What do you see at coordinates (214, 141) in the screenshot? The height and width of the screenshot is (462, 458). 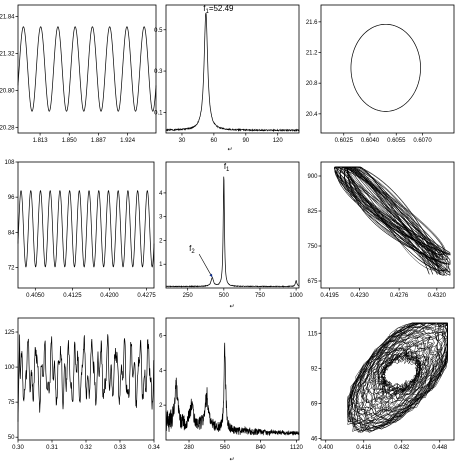 I see `x-tick-label: 60` at bounding box center [214, 141].